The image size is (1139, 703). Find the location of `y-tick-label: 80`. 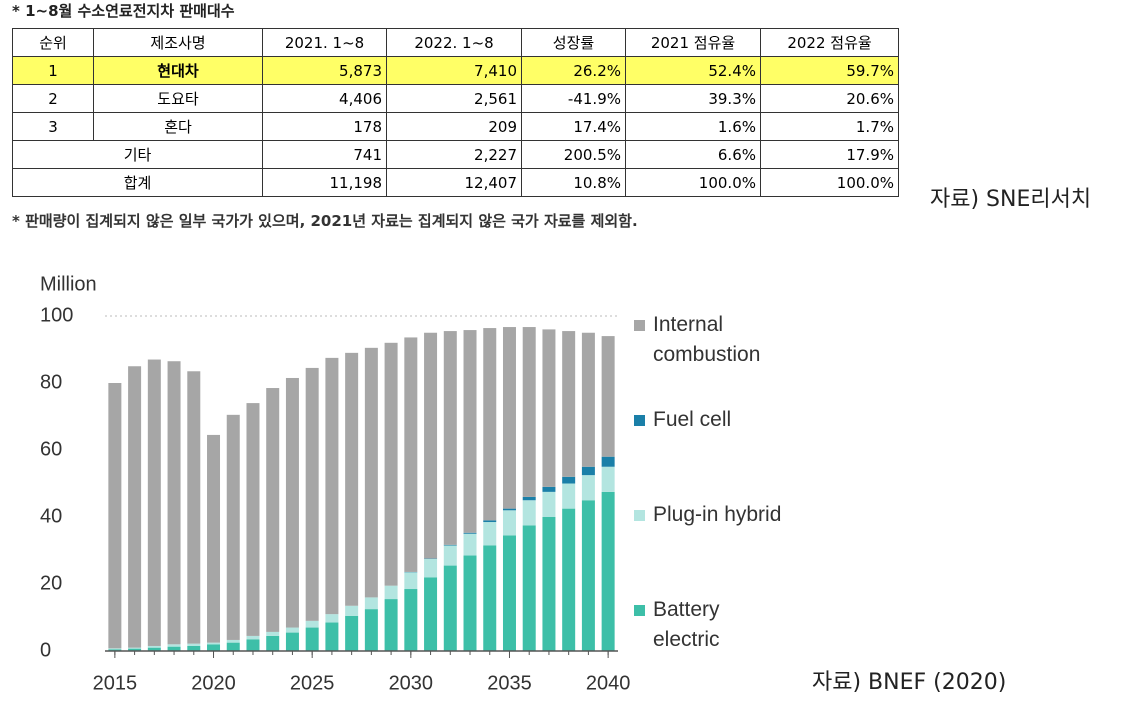

y-tick-label: 80 is located at coordinates (51, 382).